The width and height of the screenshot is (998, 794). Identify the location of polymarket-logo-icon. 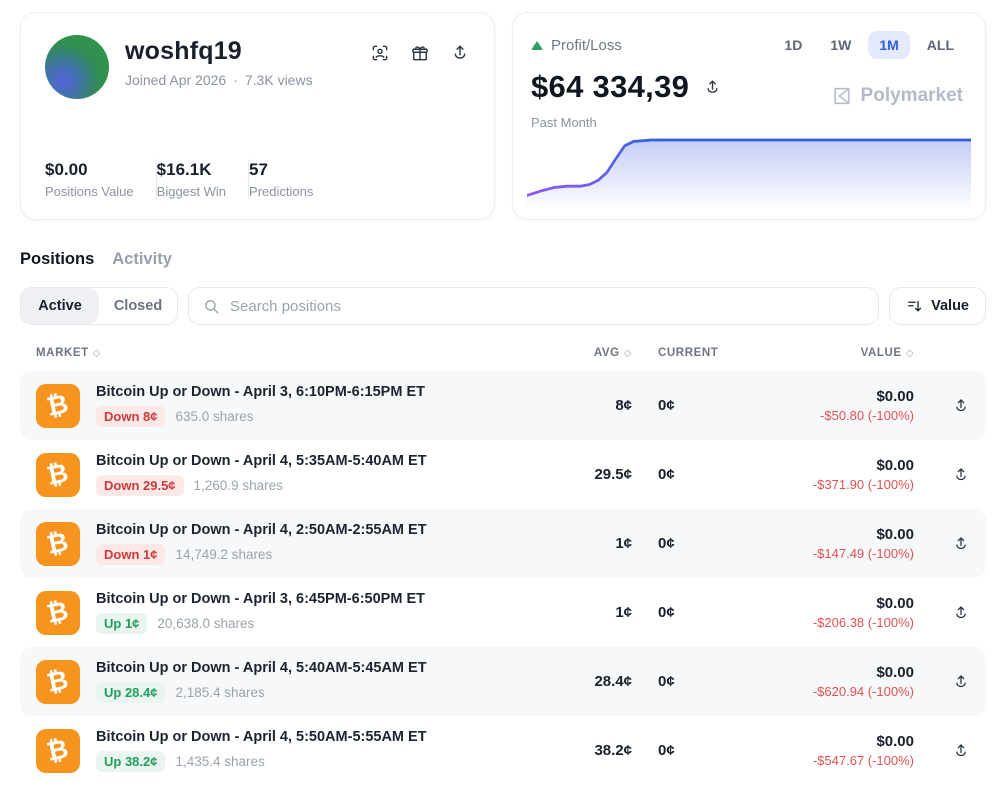
(841, 96).